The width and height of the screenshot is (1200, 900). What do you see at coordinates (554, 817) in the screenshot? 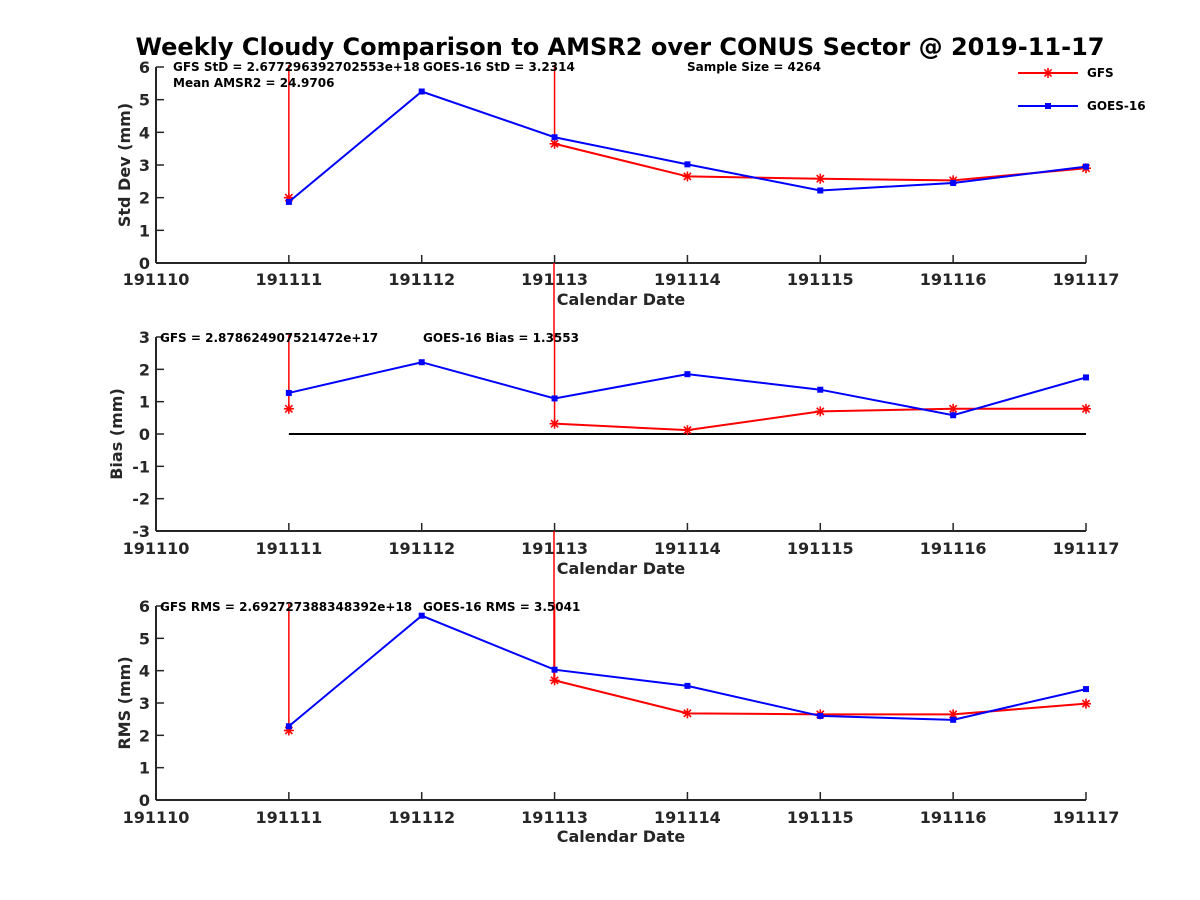
I see `x-tick-label: 191113` at bounding box center [554, 817].